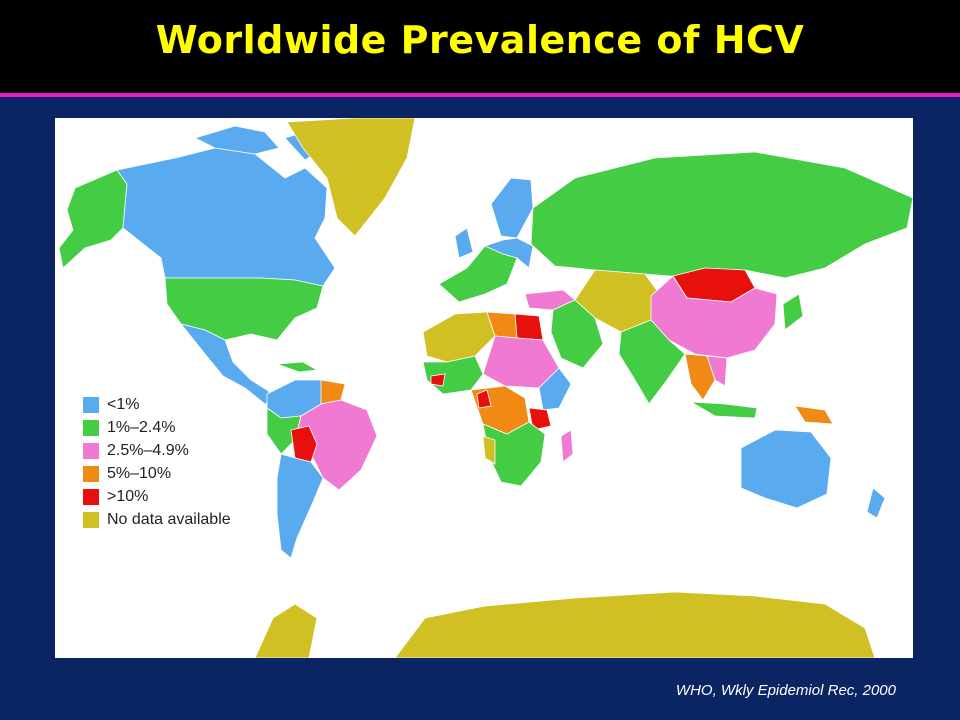  What do you see at coordinates (459, 337) in the screenshot?
I see `region-north-africa` at bounding box center [459, 337].